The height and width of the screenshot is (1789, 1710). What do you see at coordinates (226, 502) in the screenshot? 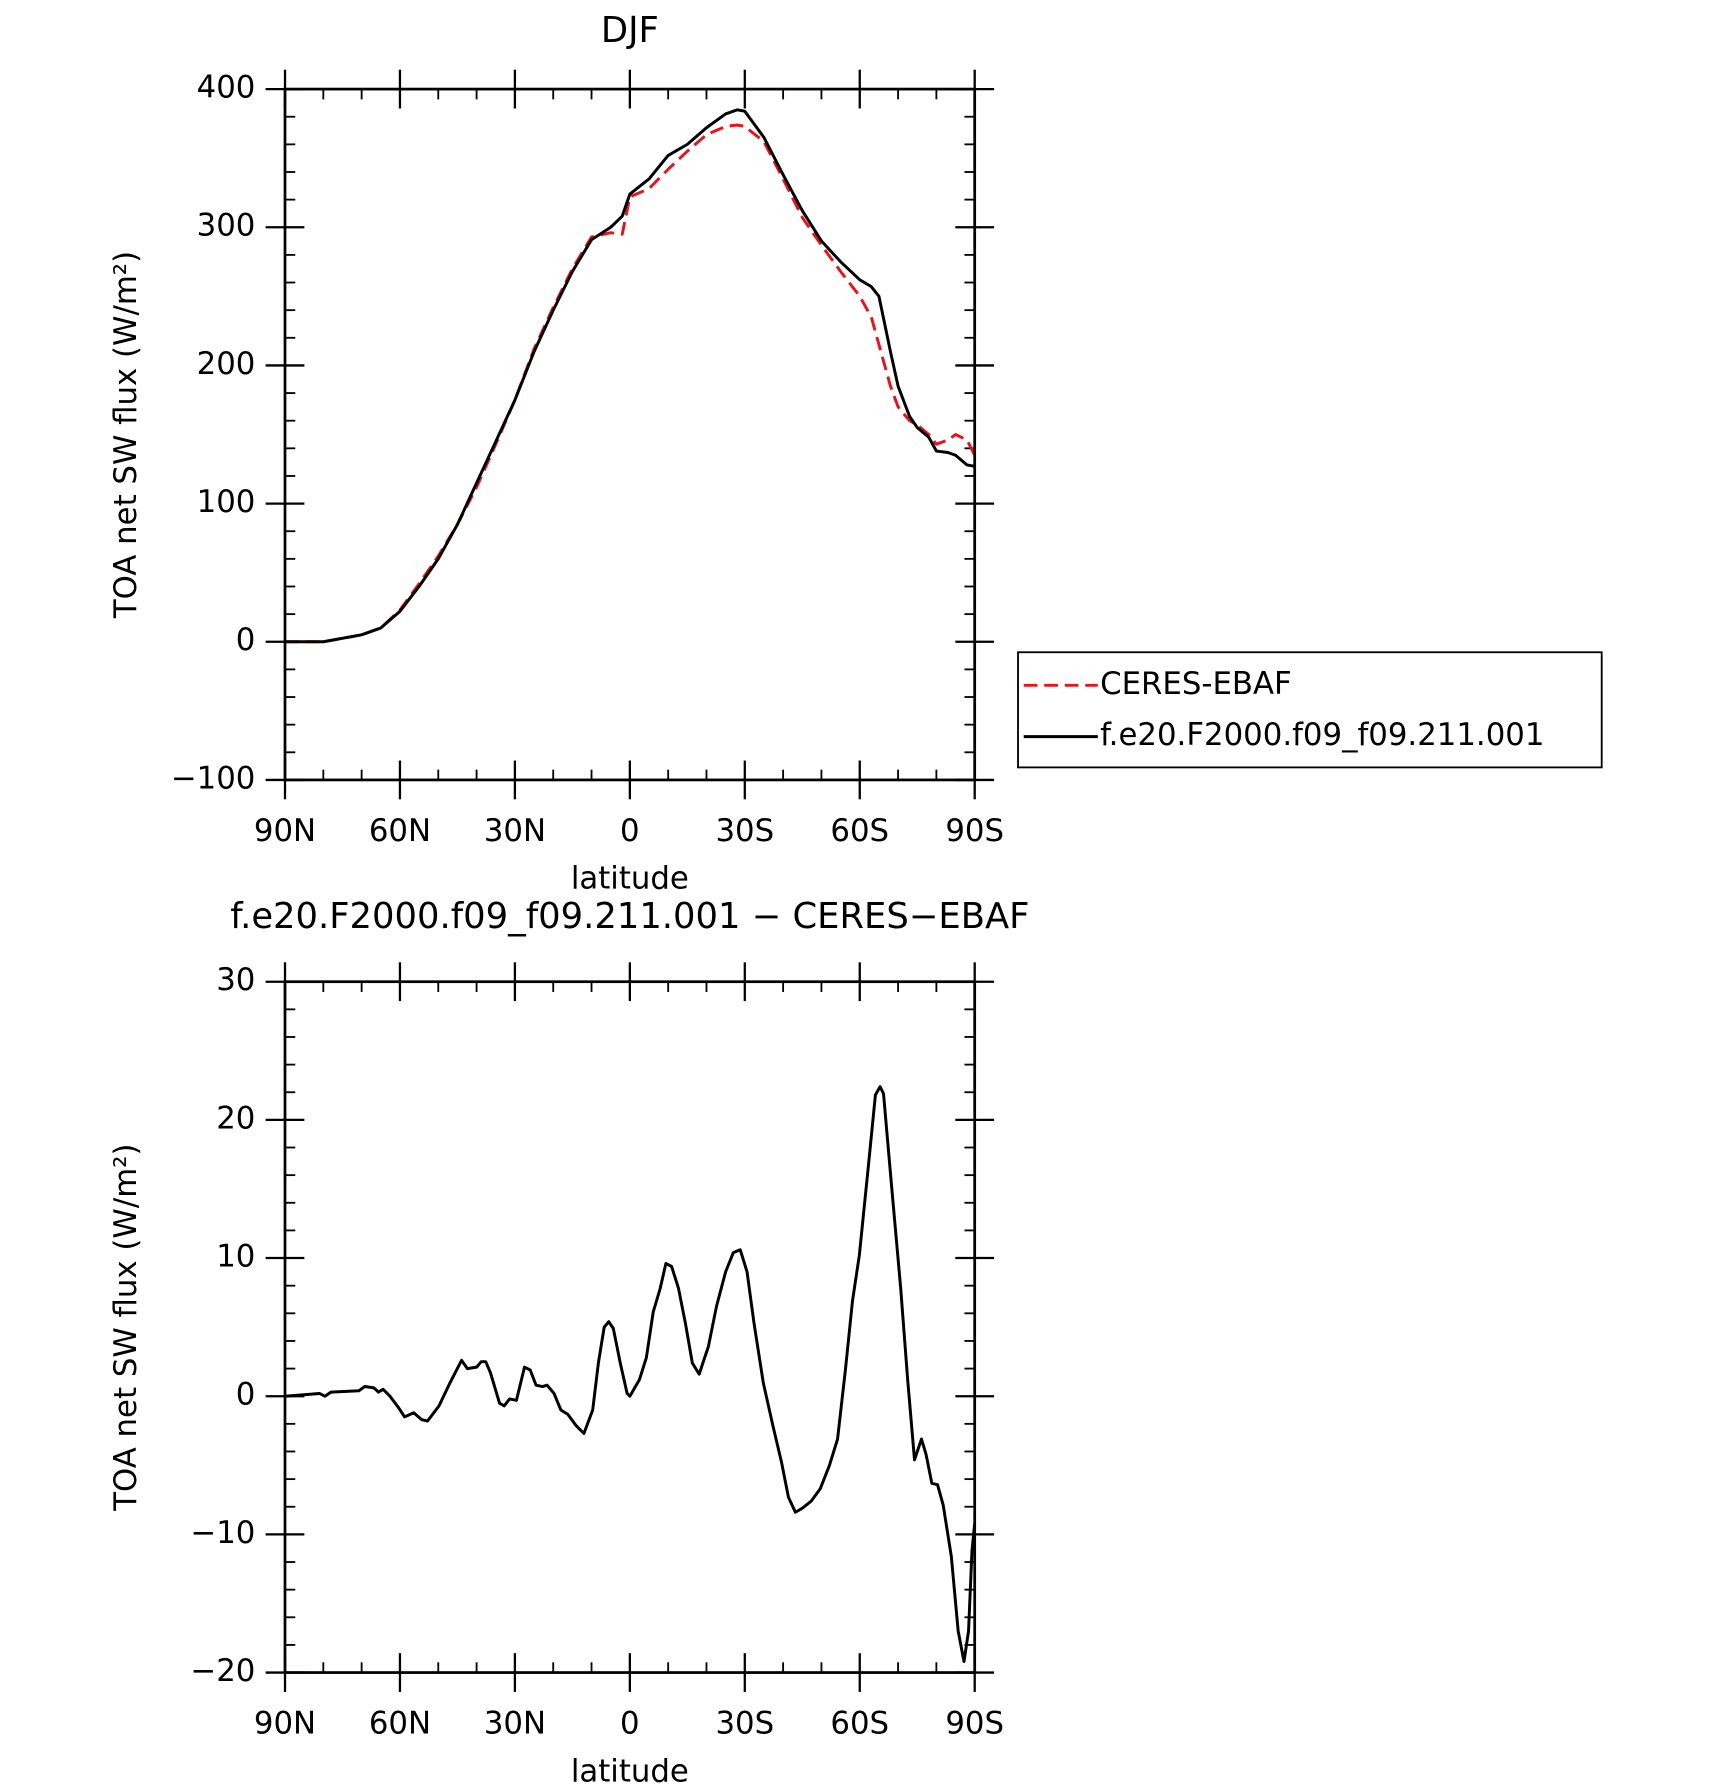
I see `y-tick-label: 100` at bounding box center [226, 502].